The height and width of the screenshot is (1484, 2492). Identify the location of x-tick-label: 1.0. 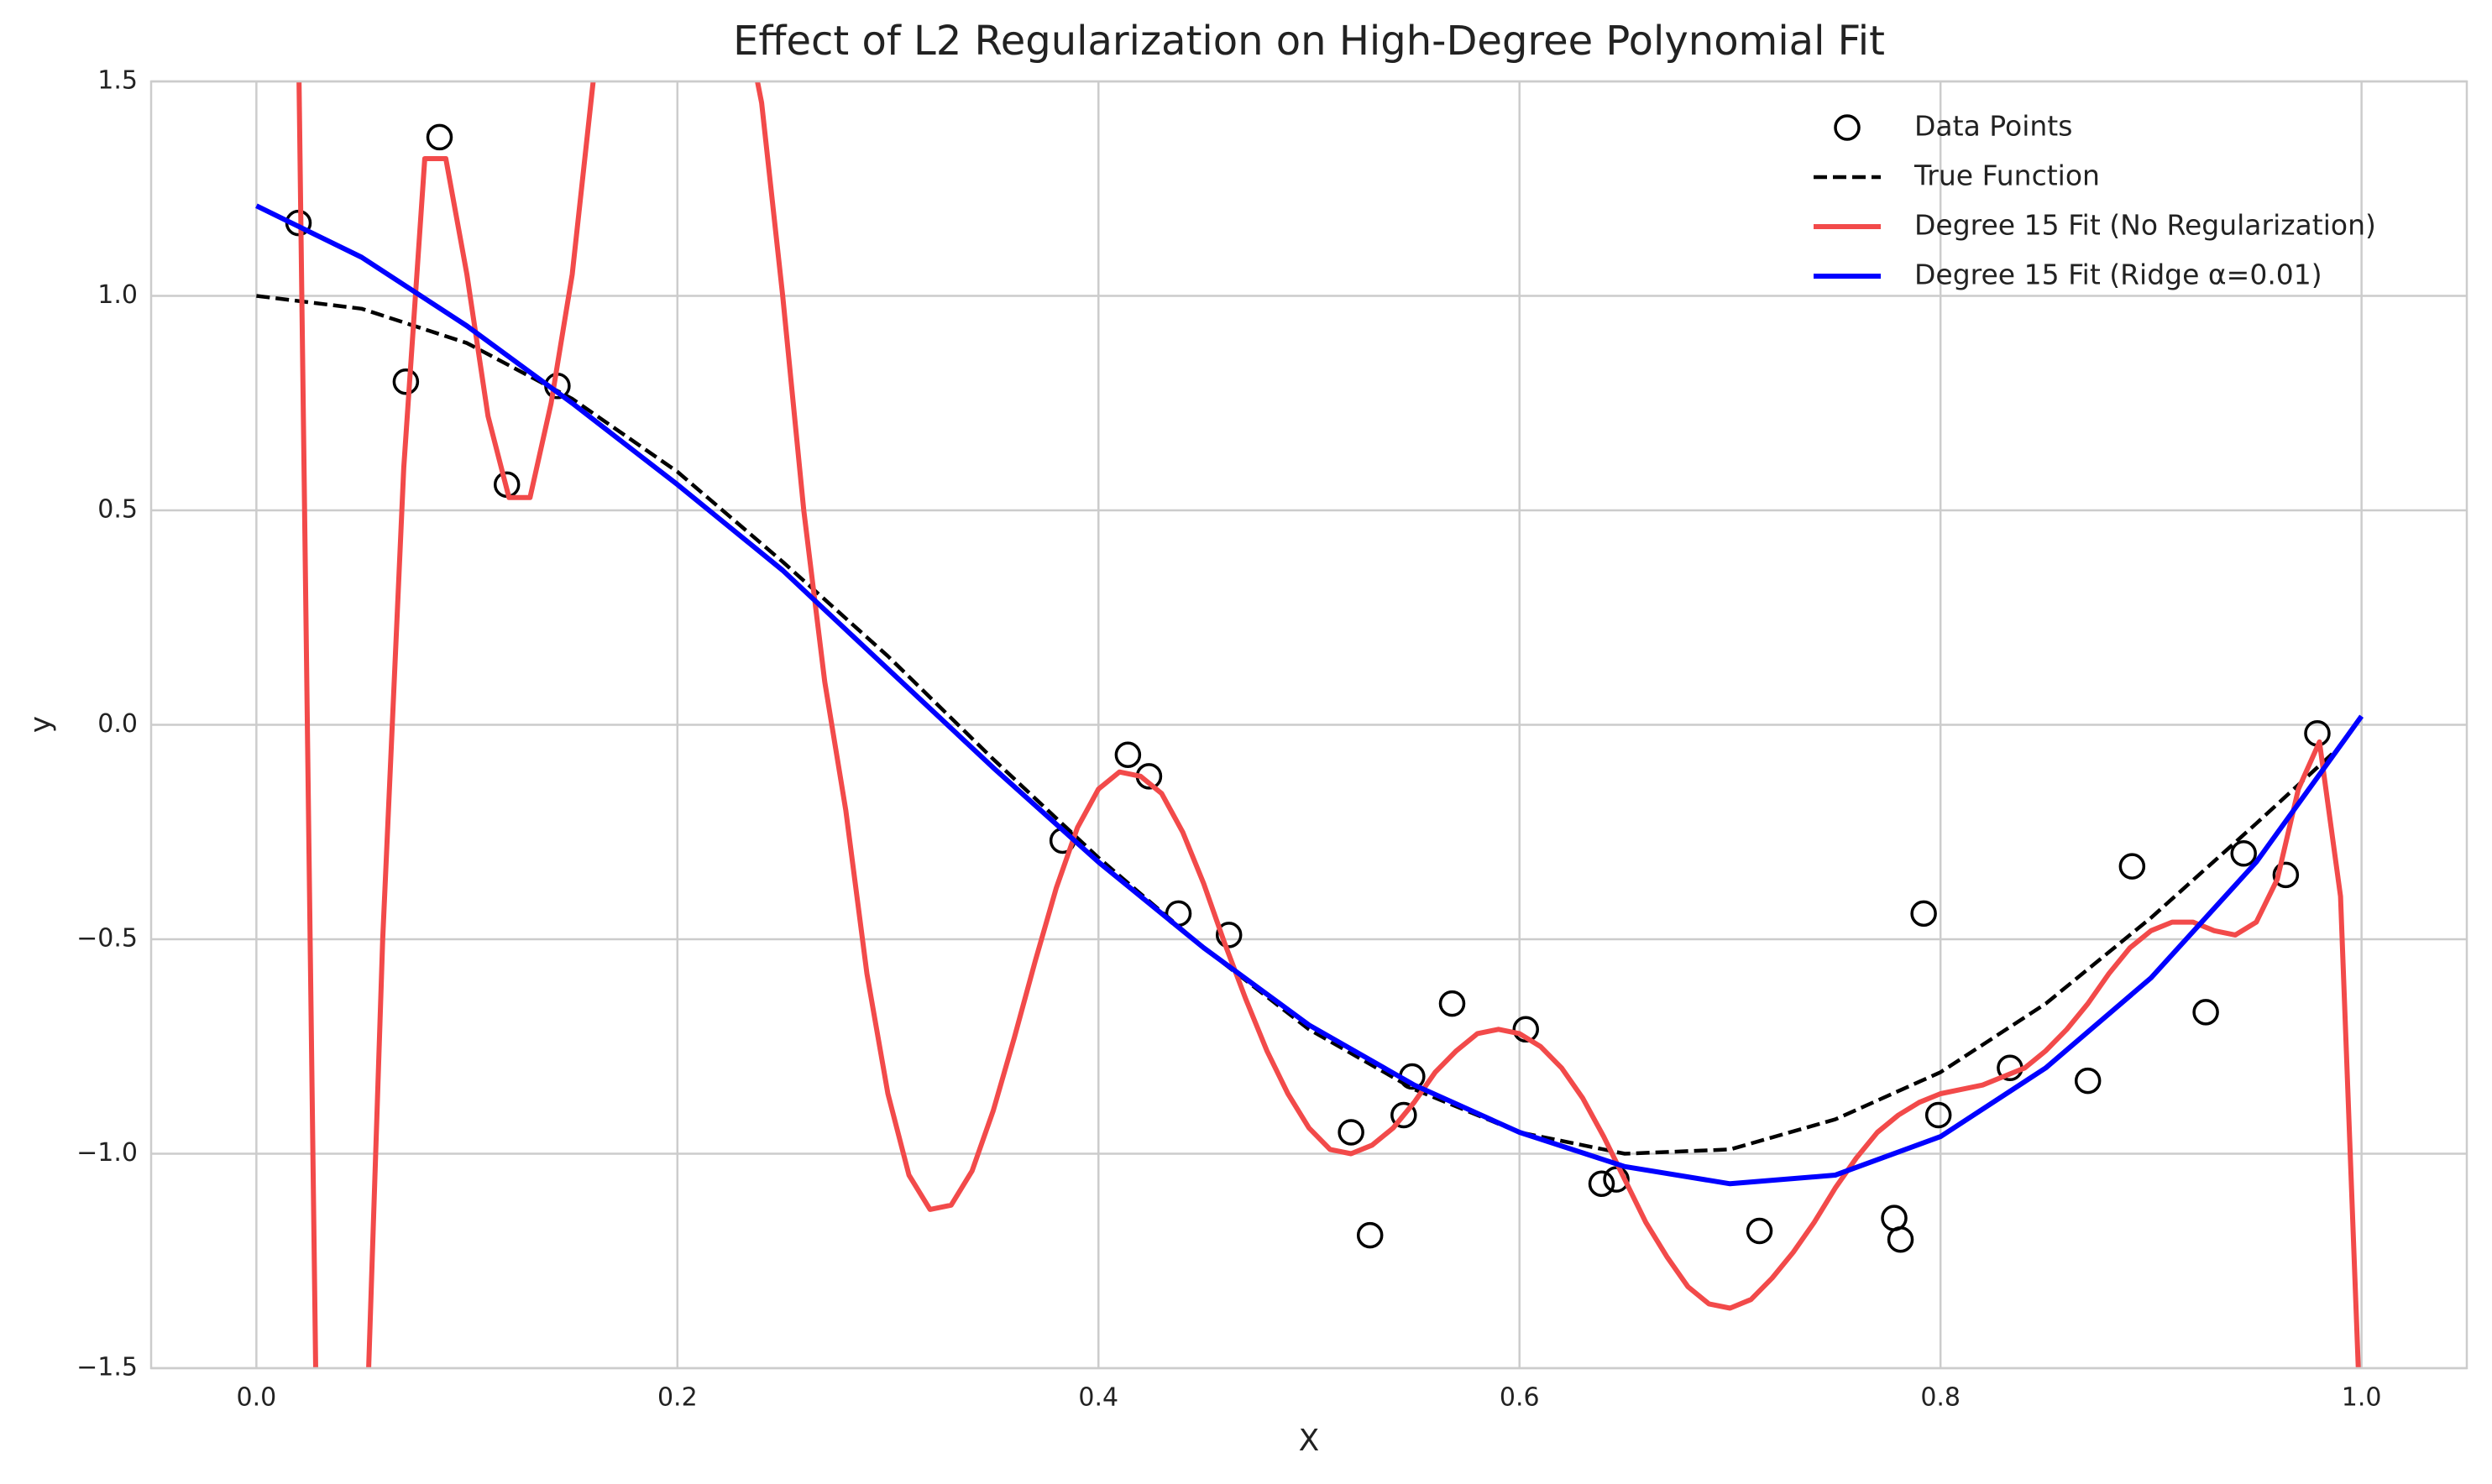
(2362, 1398).